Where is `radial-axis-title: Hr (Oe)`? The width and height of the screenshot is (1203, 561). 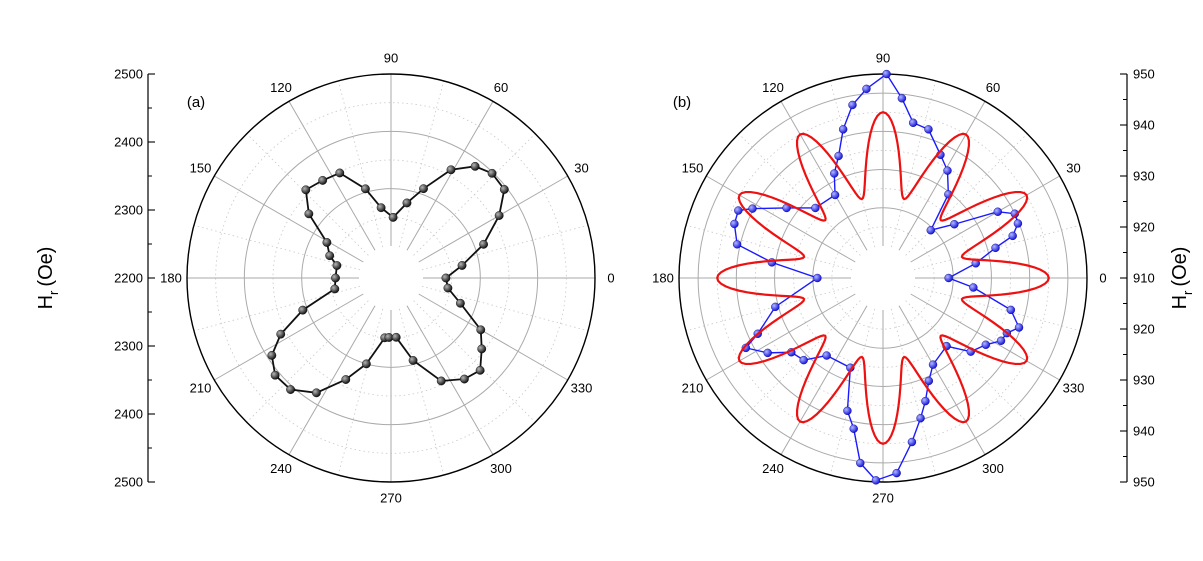
radial-axis-title: Hr (Oe) is located at coordinates (1182, 278).